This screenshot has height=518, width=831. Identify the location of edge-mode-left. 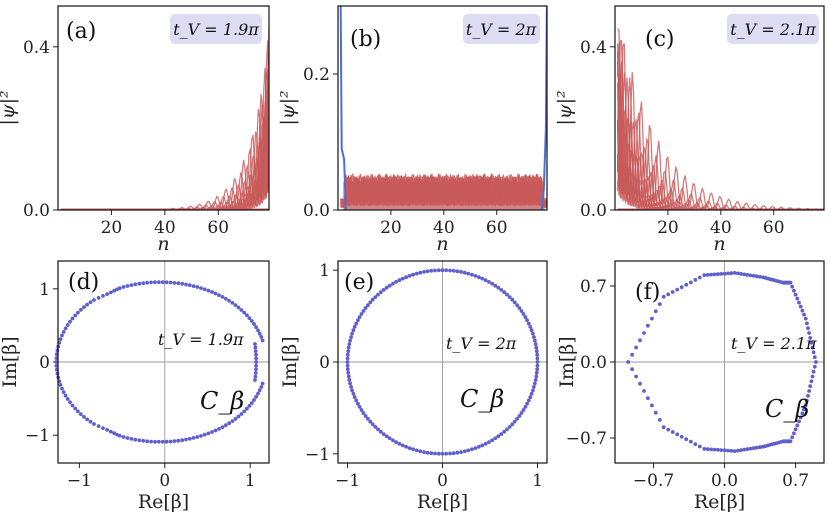
(343, 108).